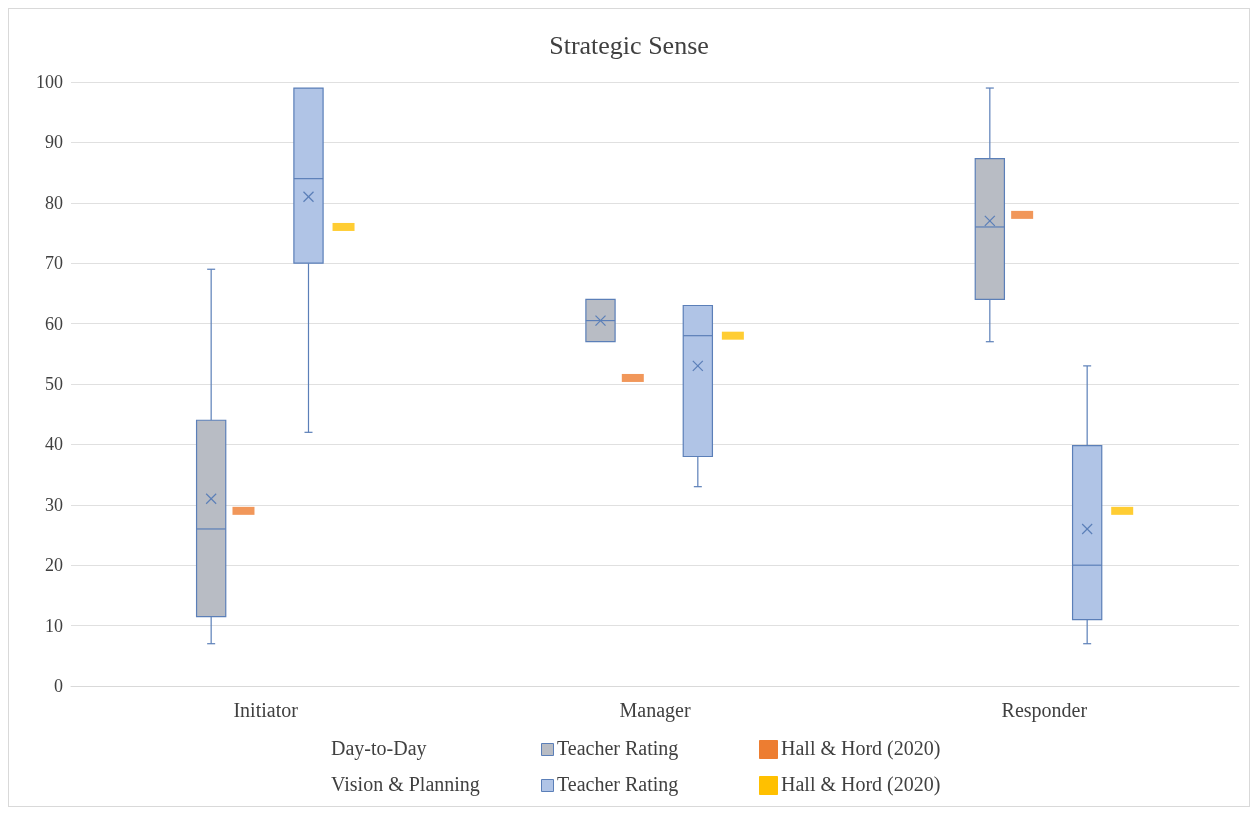 The width and height of the screenshot is (1258, 815). I want to click on y-tick-label: 0, so click(58, 686).